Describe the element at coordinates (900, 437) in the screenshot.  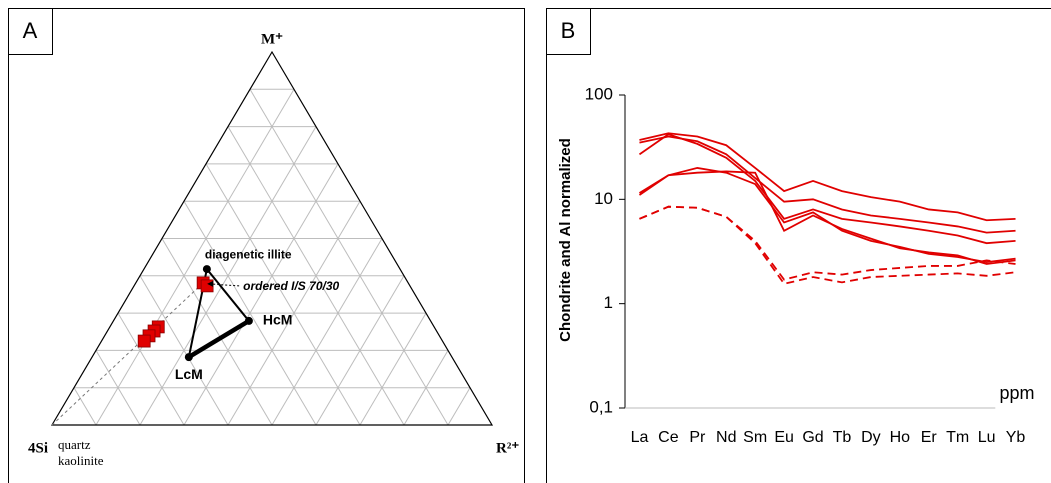
I see `x-tick-label: Ho` at that location.